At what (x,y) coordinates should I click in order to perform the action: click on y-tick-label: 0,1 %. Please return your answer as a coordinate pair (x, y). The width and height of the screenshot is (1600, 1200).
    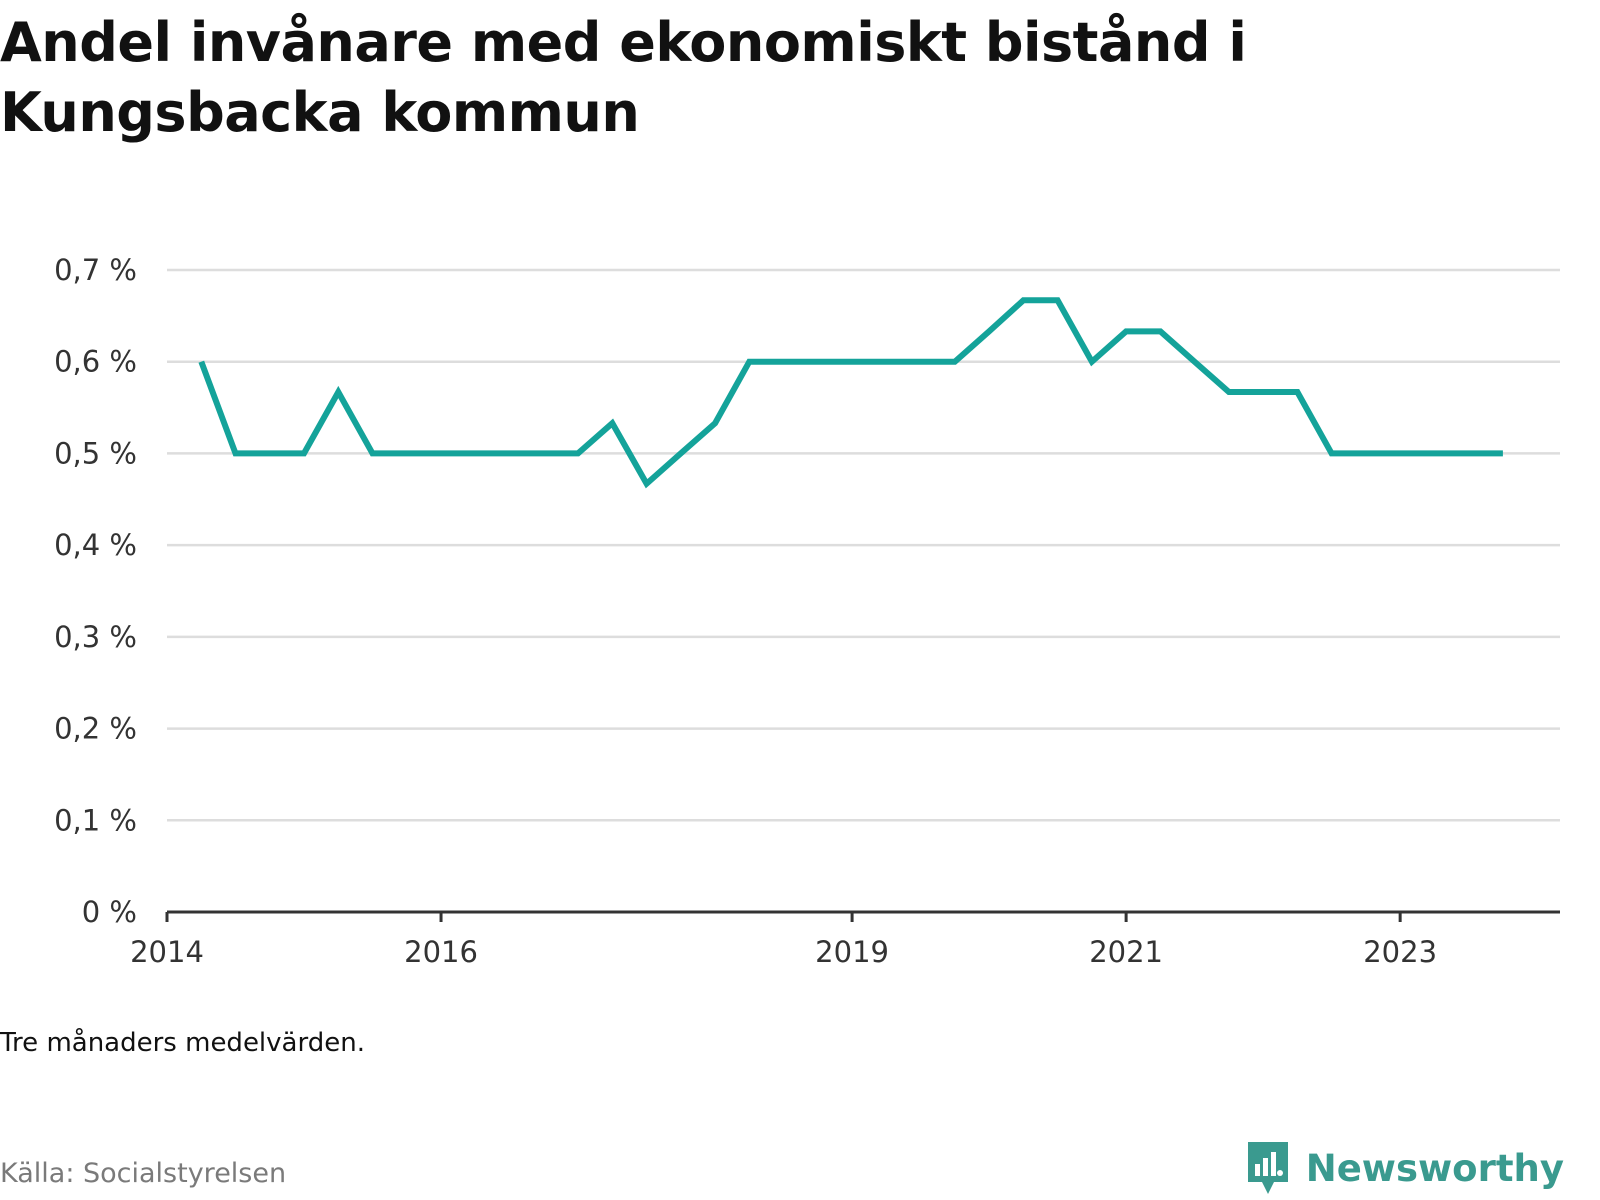
    Looking at the image, I should click on (95, 820).